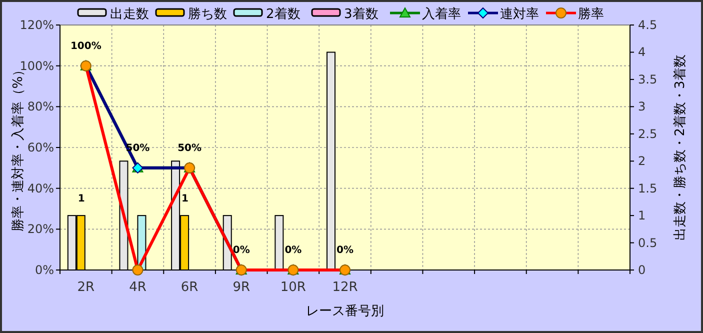  What do you see at coordinates (40, 107) in the screenshot?
I see `y-tick-label: 80%` at bounding box center [40, 107].